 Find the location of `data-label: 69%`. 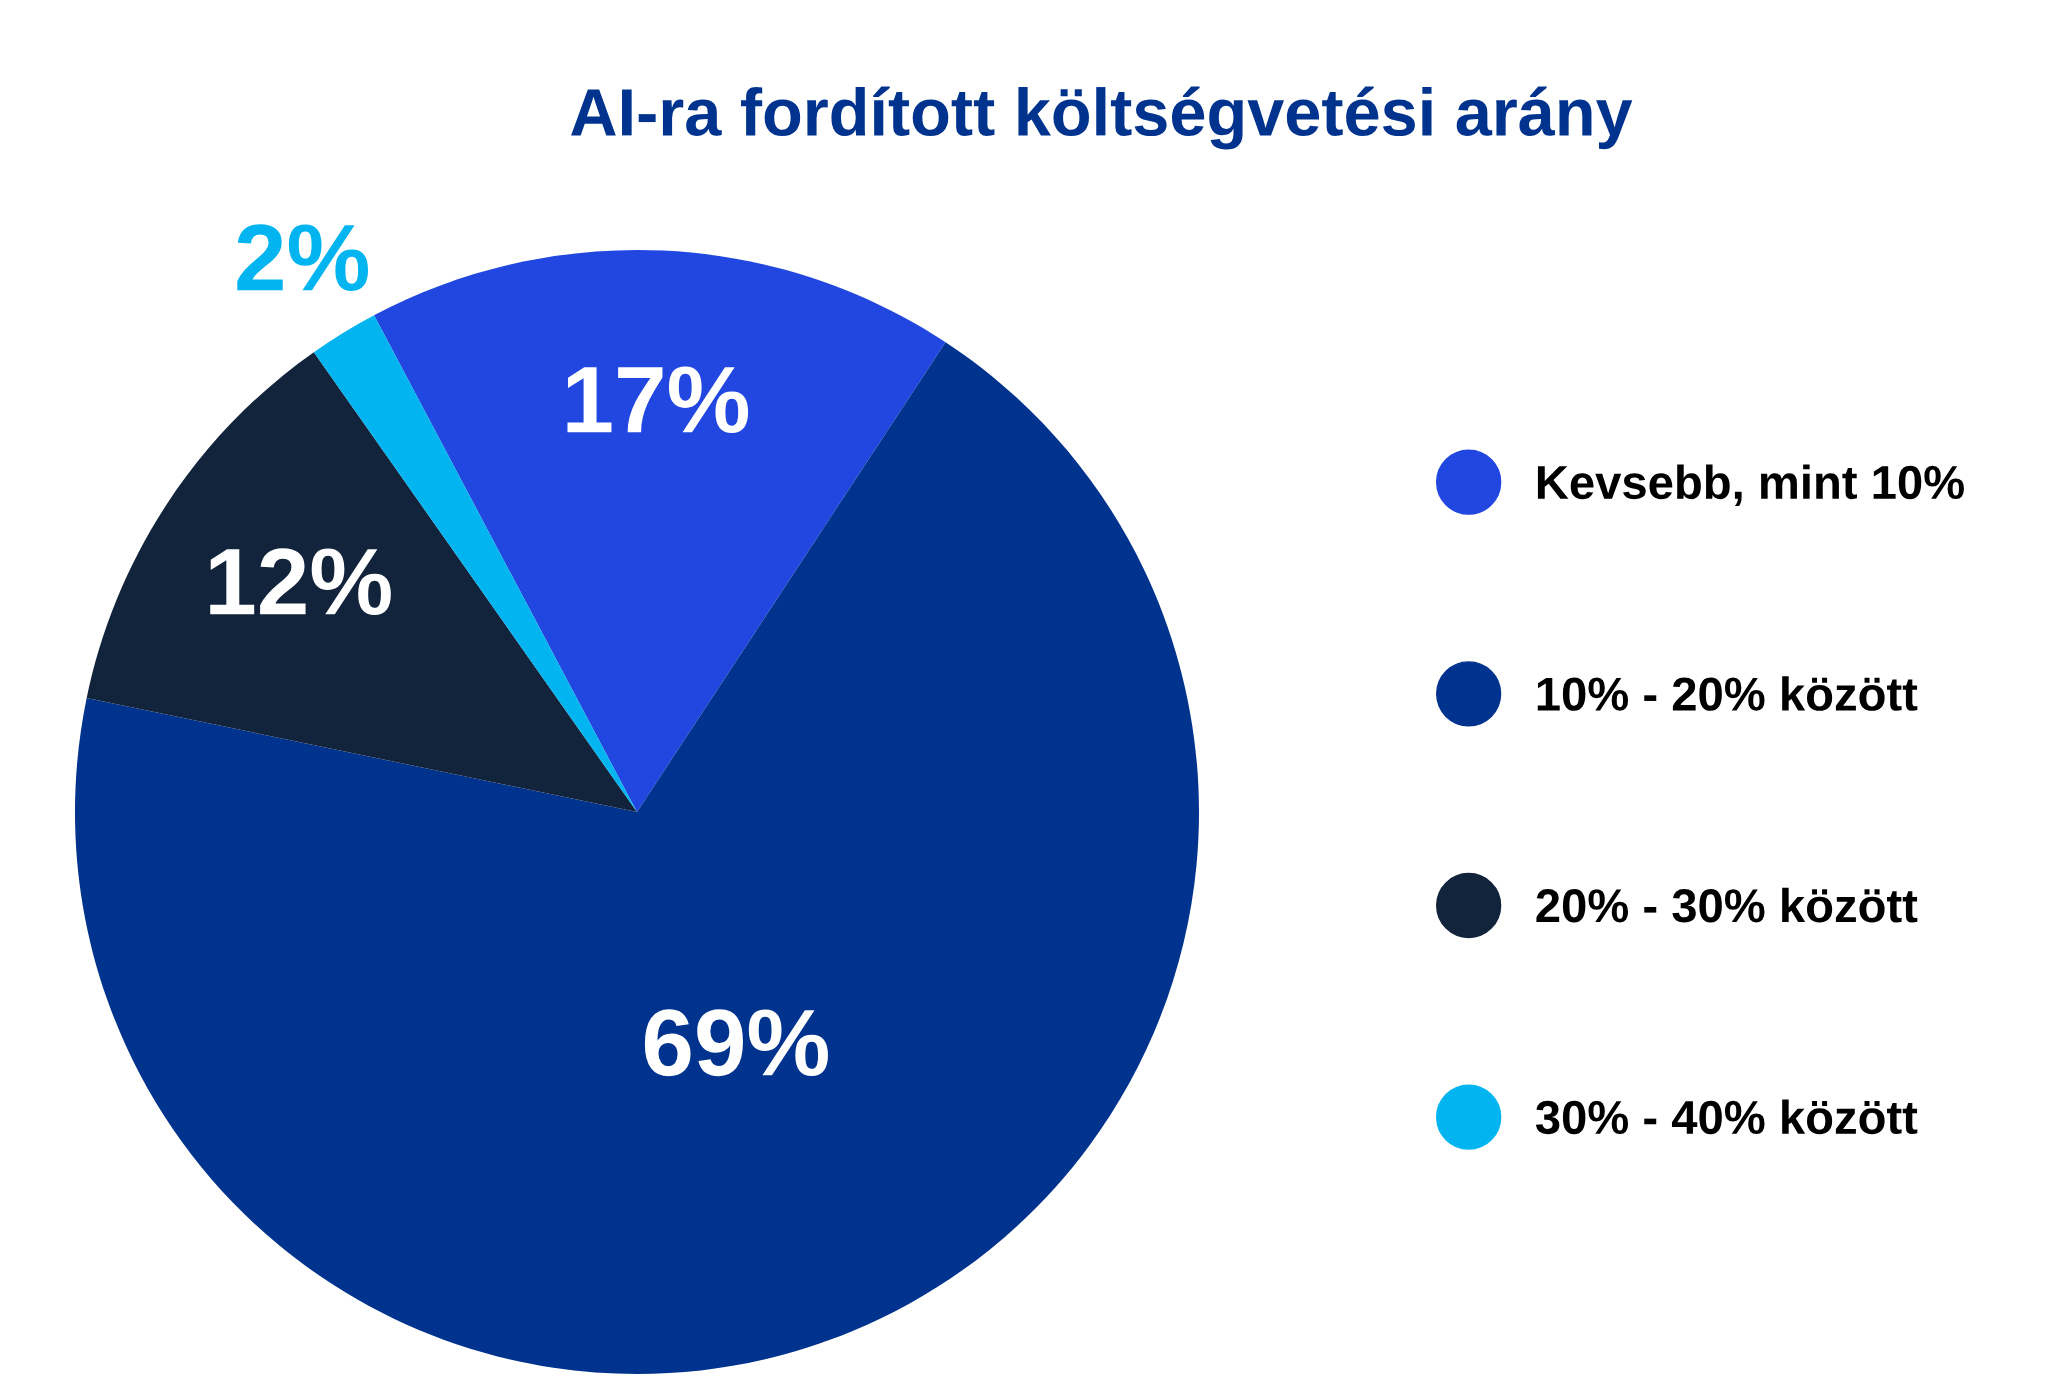

data-label: 69% is located at coordinates (736, 1043).